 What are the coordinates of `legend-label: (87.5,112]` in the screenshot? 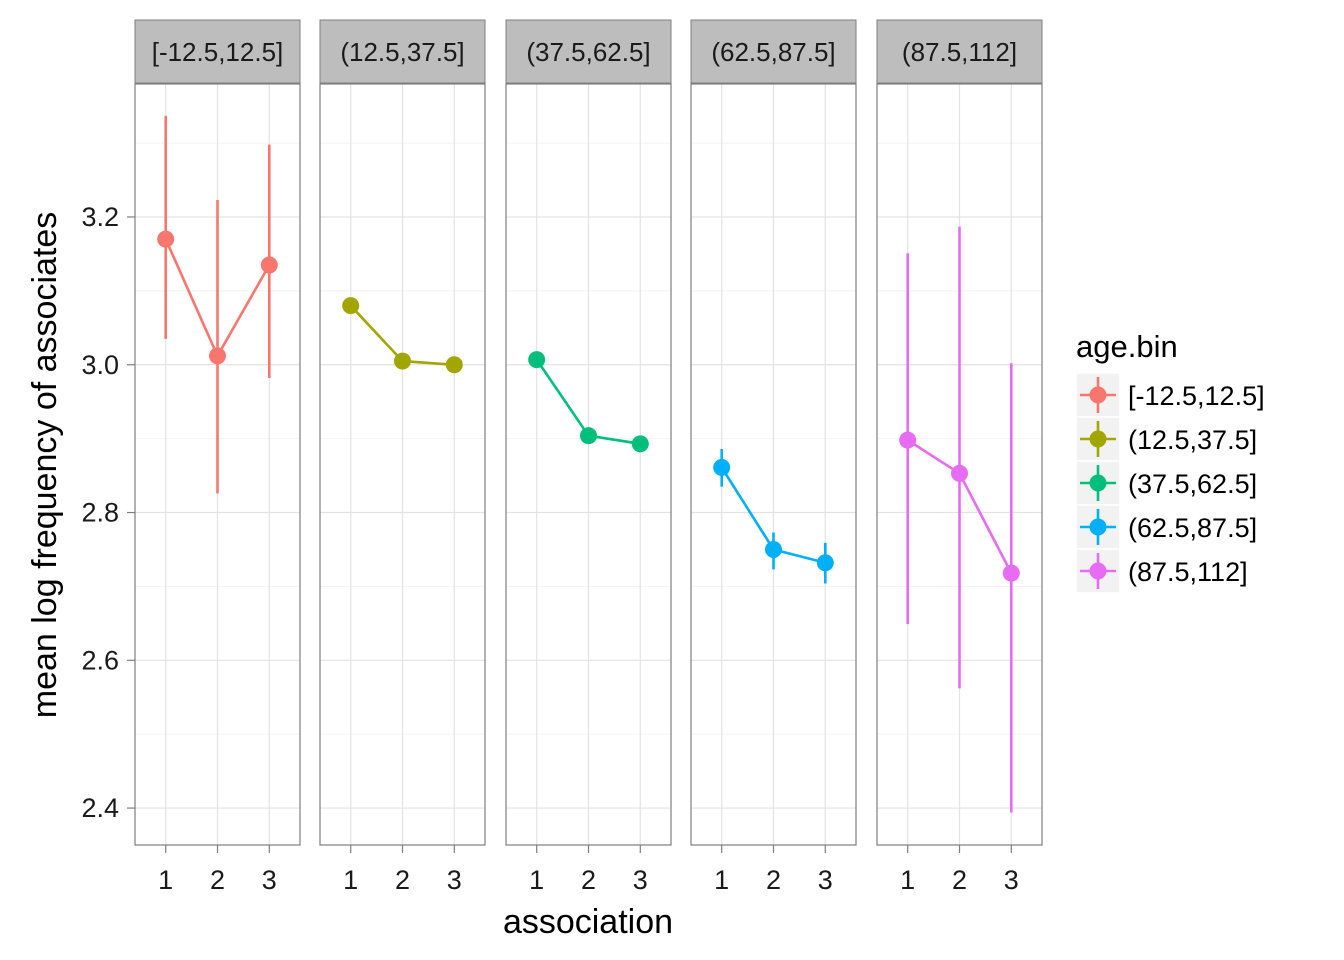 It's located at (1188, 572).